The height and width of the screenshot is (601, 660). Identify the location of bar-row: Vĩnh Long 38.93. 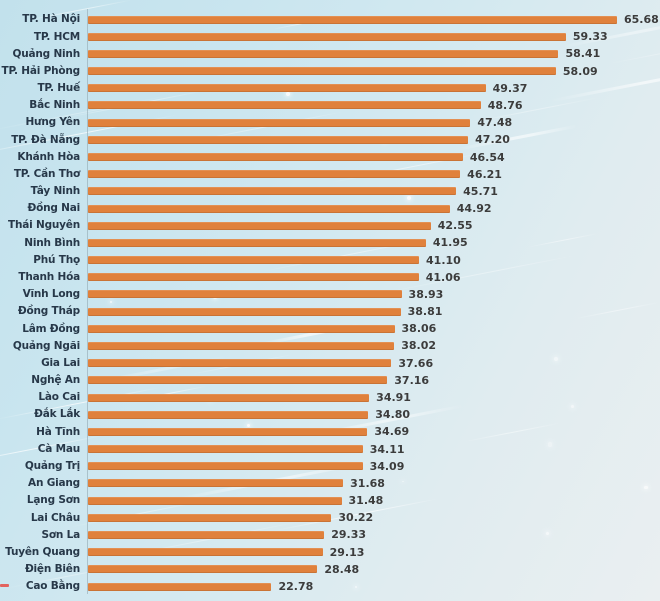
(330, 294).